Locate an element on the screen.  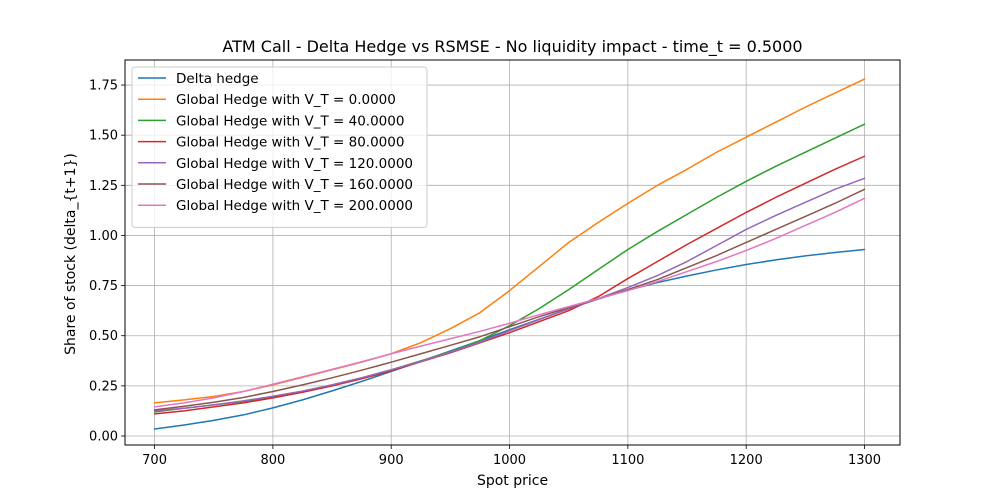
legend-label: Global Hedge with V_T = 160.0000 is located at coordinates (294, 185).